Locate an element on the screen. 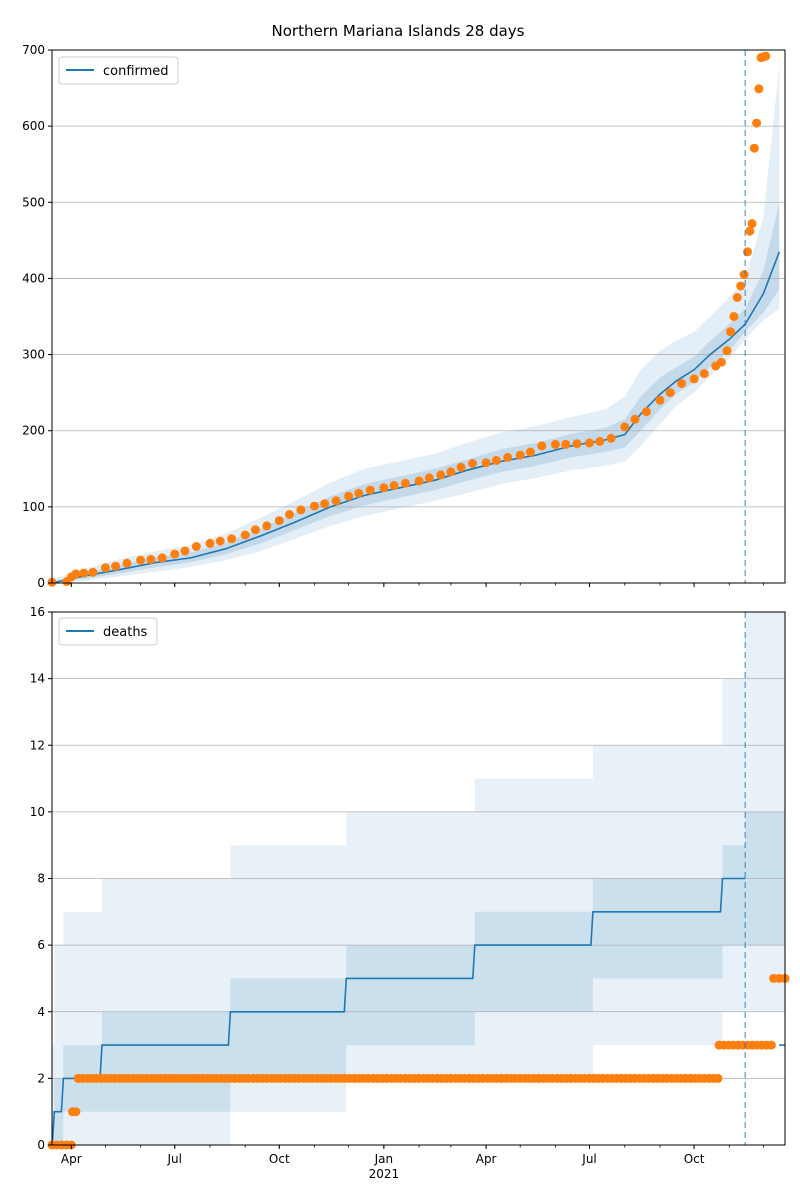 This screenshot has height=1200, width=800. deaths-observed-points is located at coordinates (418, 1061).